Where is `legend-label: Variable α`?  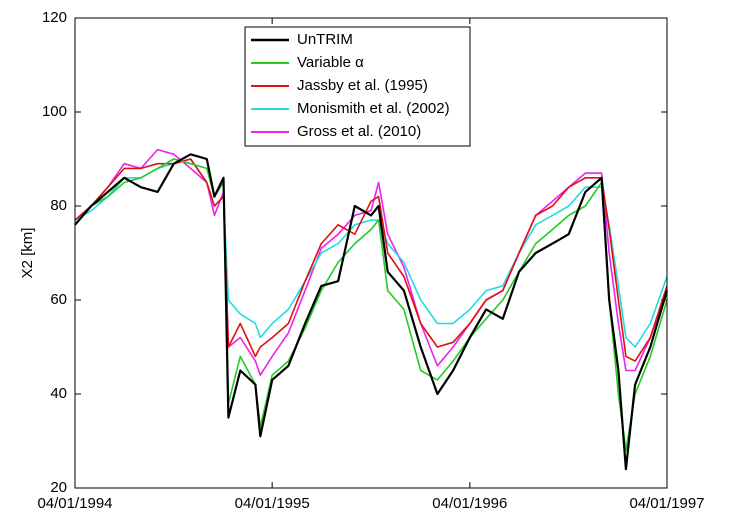 legend-label: Variable α is located at coordinates (330, 62).